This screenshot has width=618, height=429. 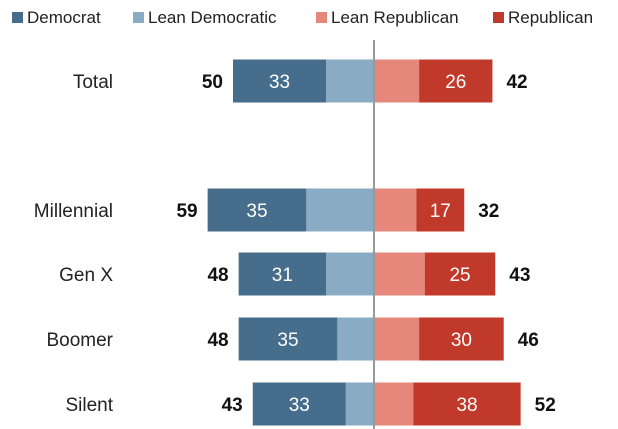 I want to click on label-democrat-boomer: 35, so click(x=287, y=340).